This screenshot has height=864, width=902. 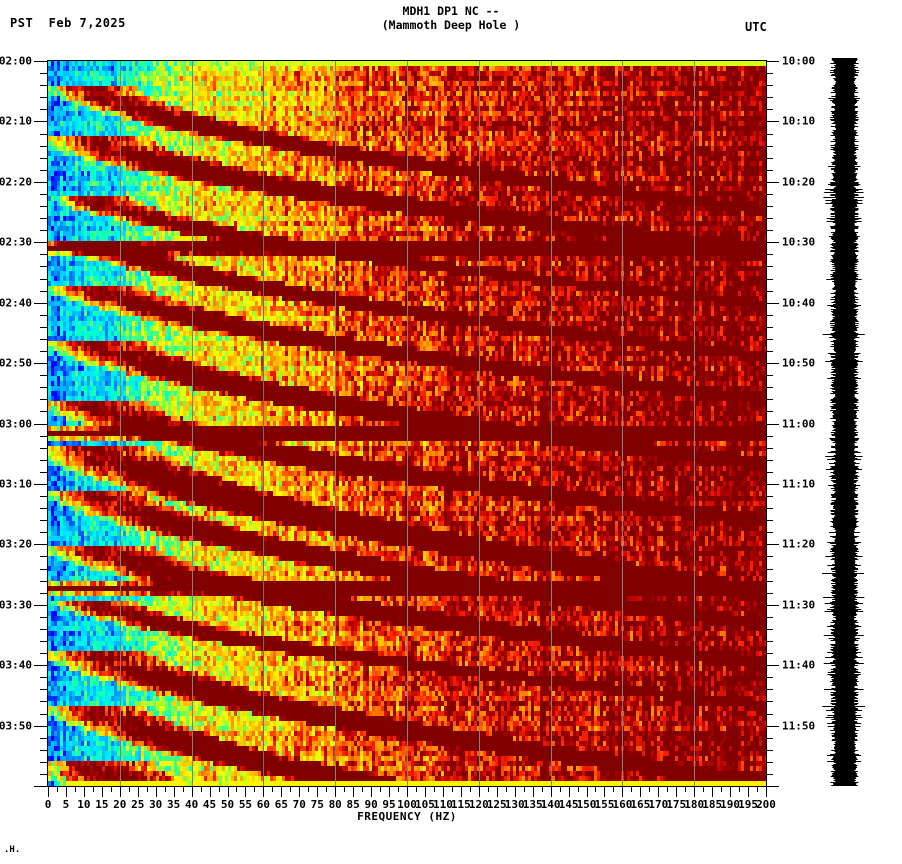 What do you see at coordinates (16, 242) in the screenshot?
I see `y-label-pst: 02:30` at bounding box center [16, 242].